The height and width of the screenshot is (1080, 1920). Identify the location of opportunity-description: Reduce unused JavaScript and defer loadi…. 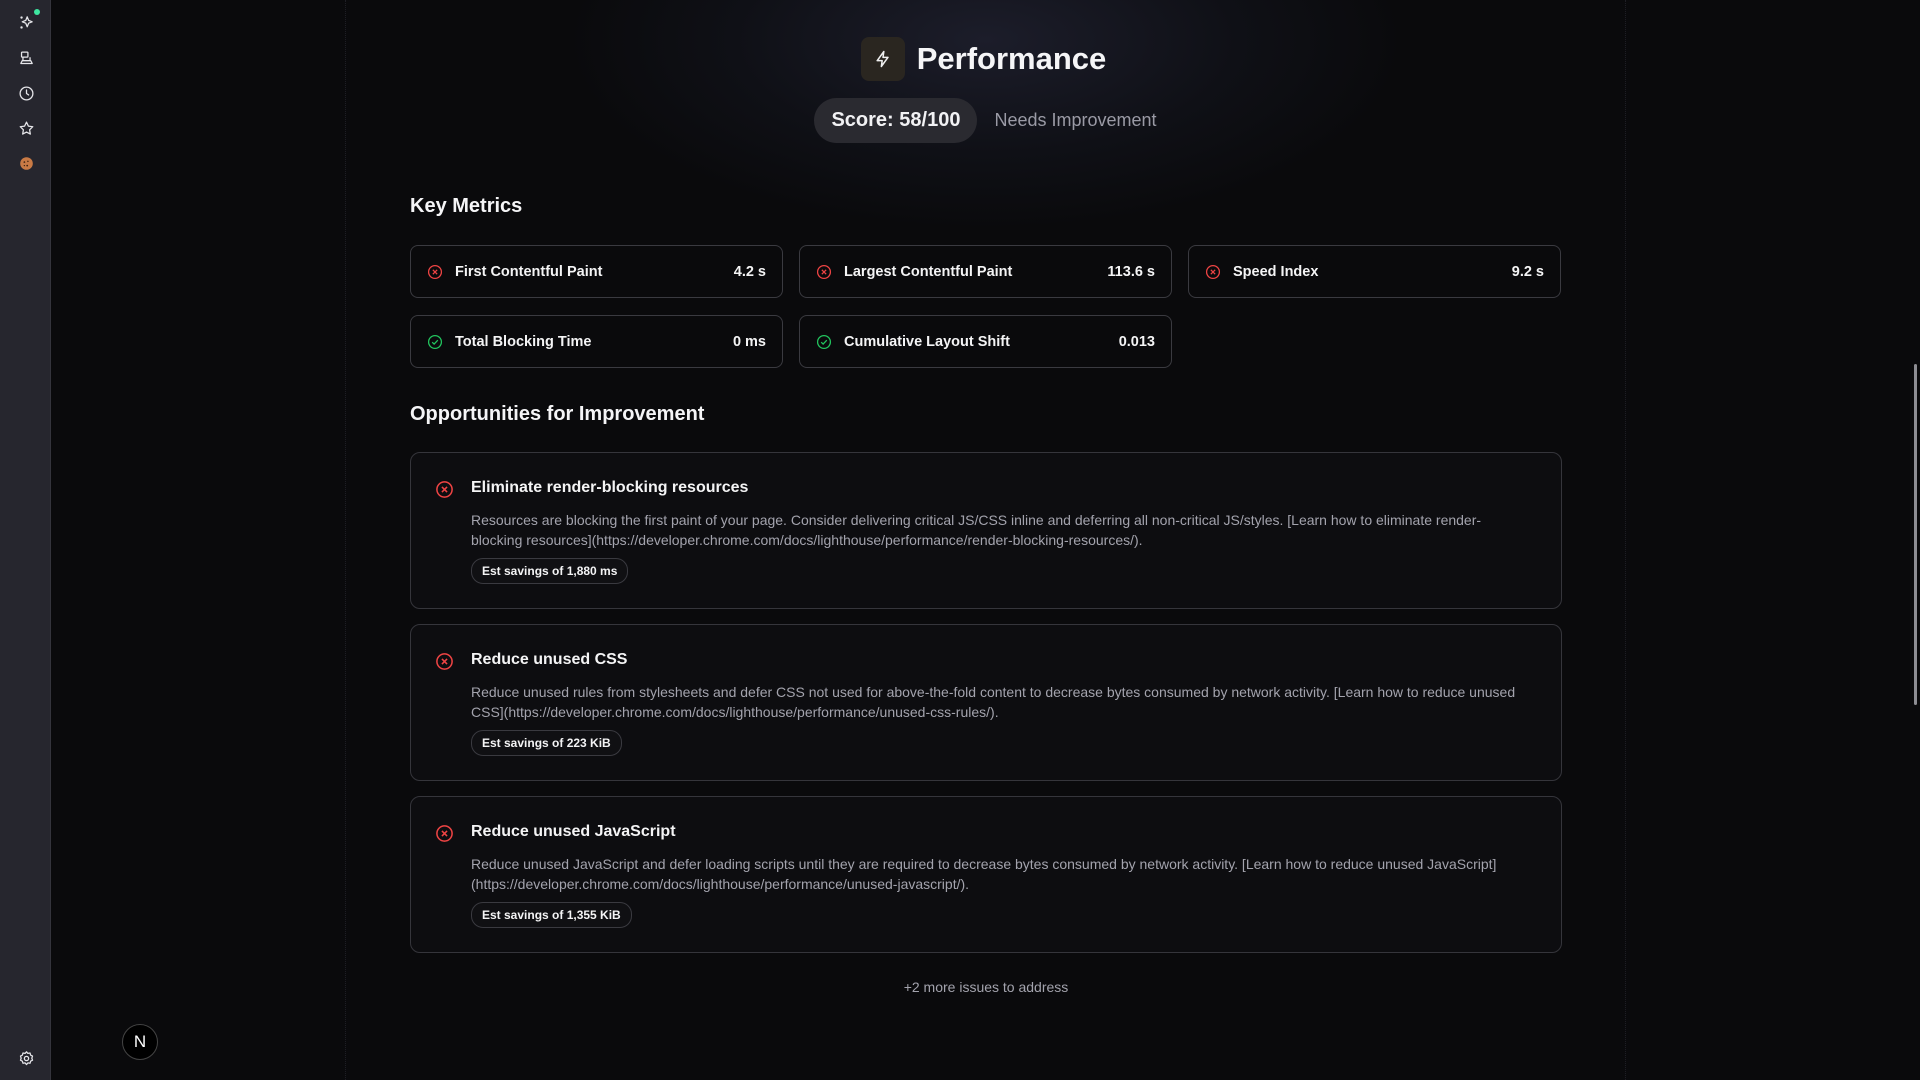
(984, 874).